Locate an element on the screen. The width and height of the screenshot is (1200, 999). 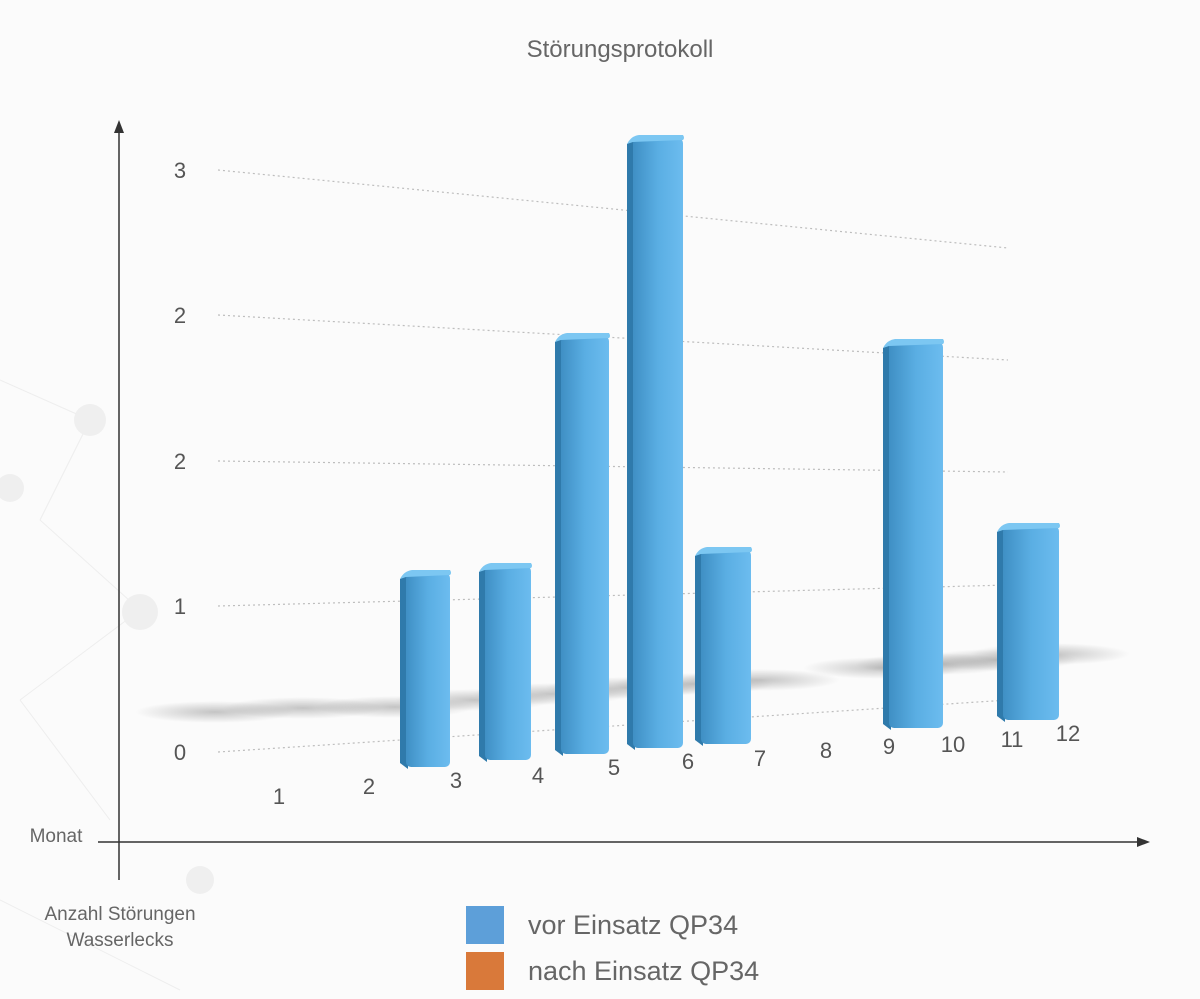
legend-swatch-vor is located at coordinates (485, 925).